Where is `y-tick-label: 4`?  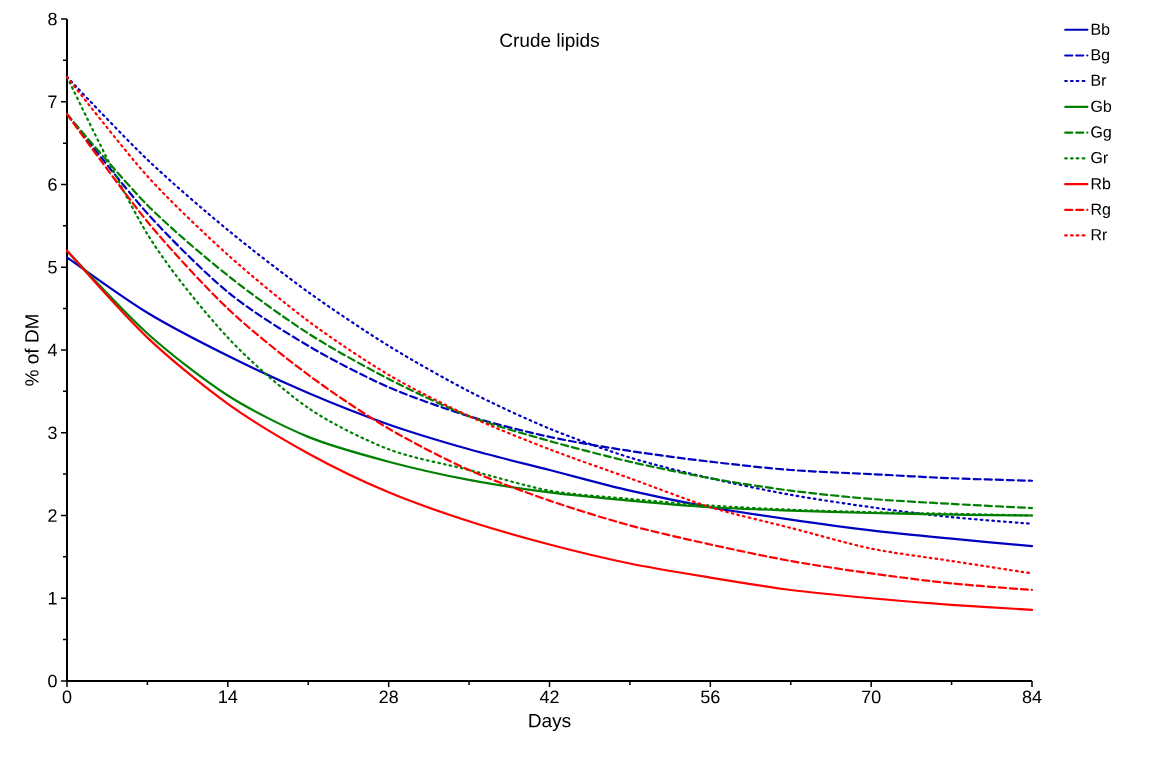 y-tick-label: 4 is located at coordinates (52, 350).